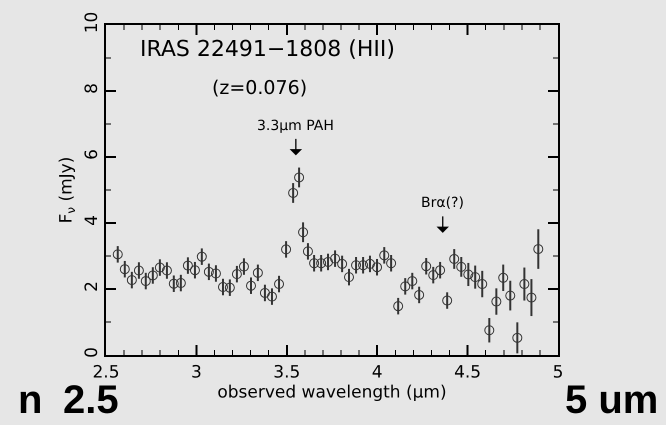 The height and width of the screenshot is (425, 666). Describe the element at coordinates (92, 286) in the screenshot. I see `y-tick-label: 2` at that location.